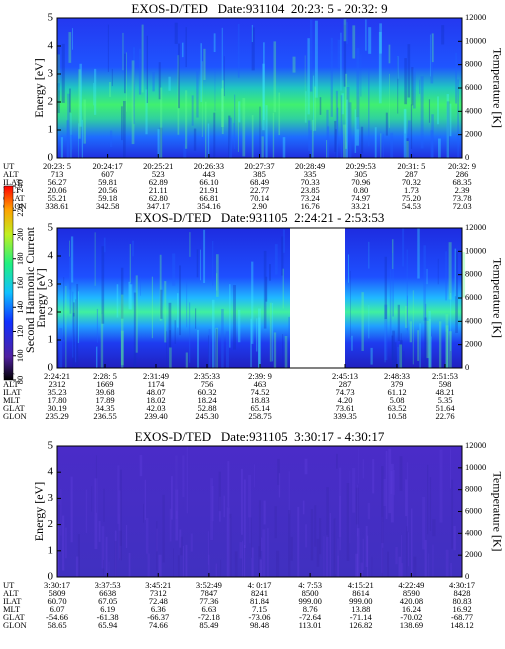  Describe the element at coordinates (107, 601) in the screenshot. I see `table-cell: 67.05` at that location.